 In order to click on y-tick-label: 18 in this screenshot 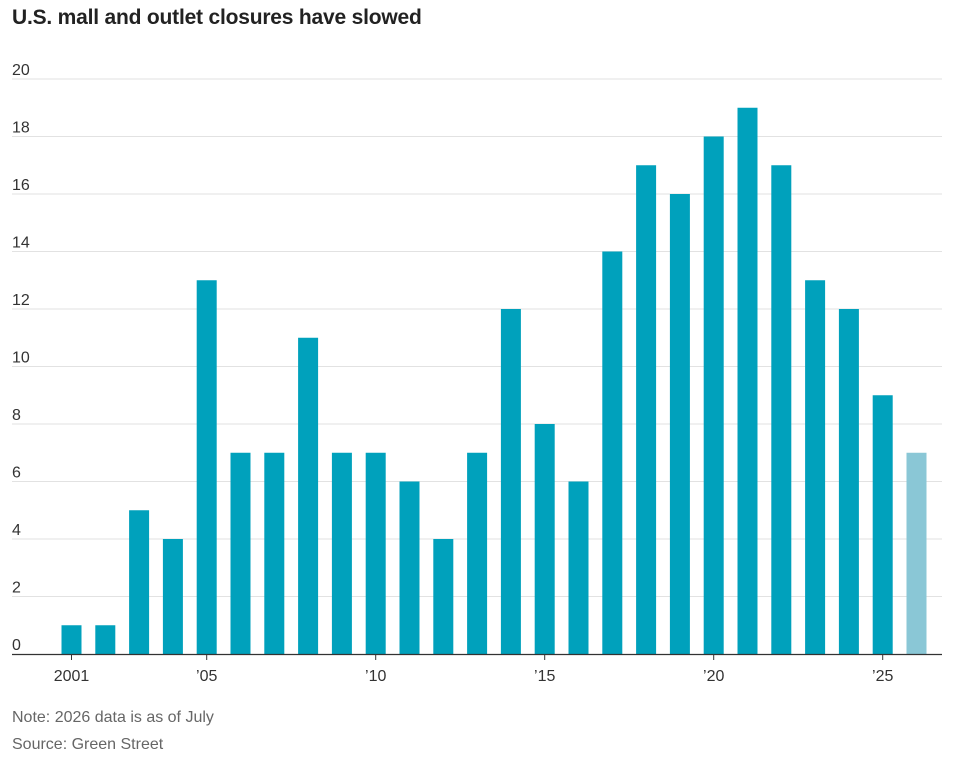, I will do `click(21, 128)`.